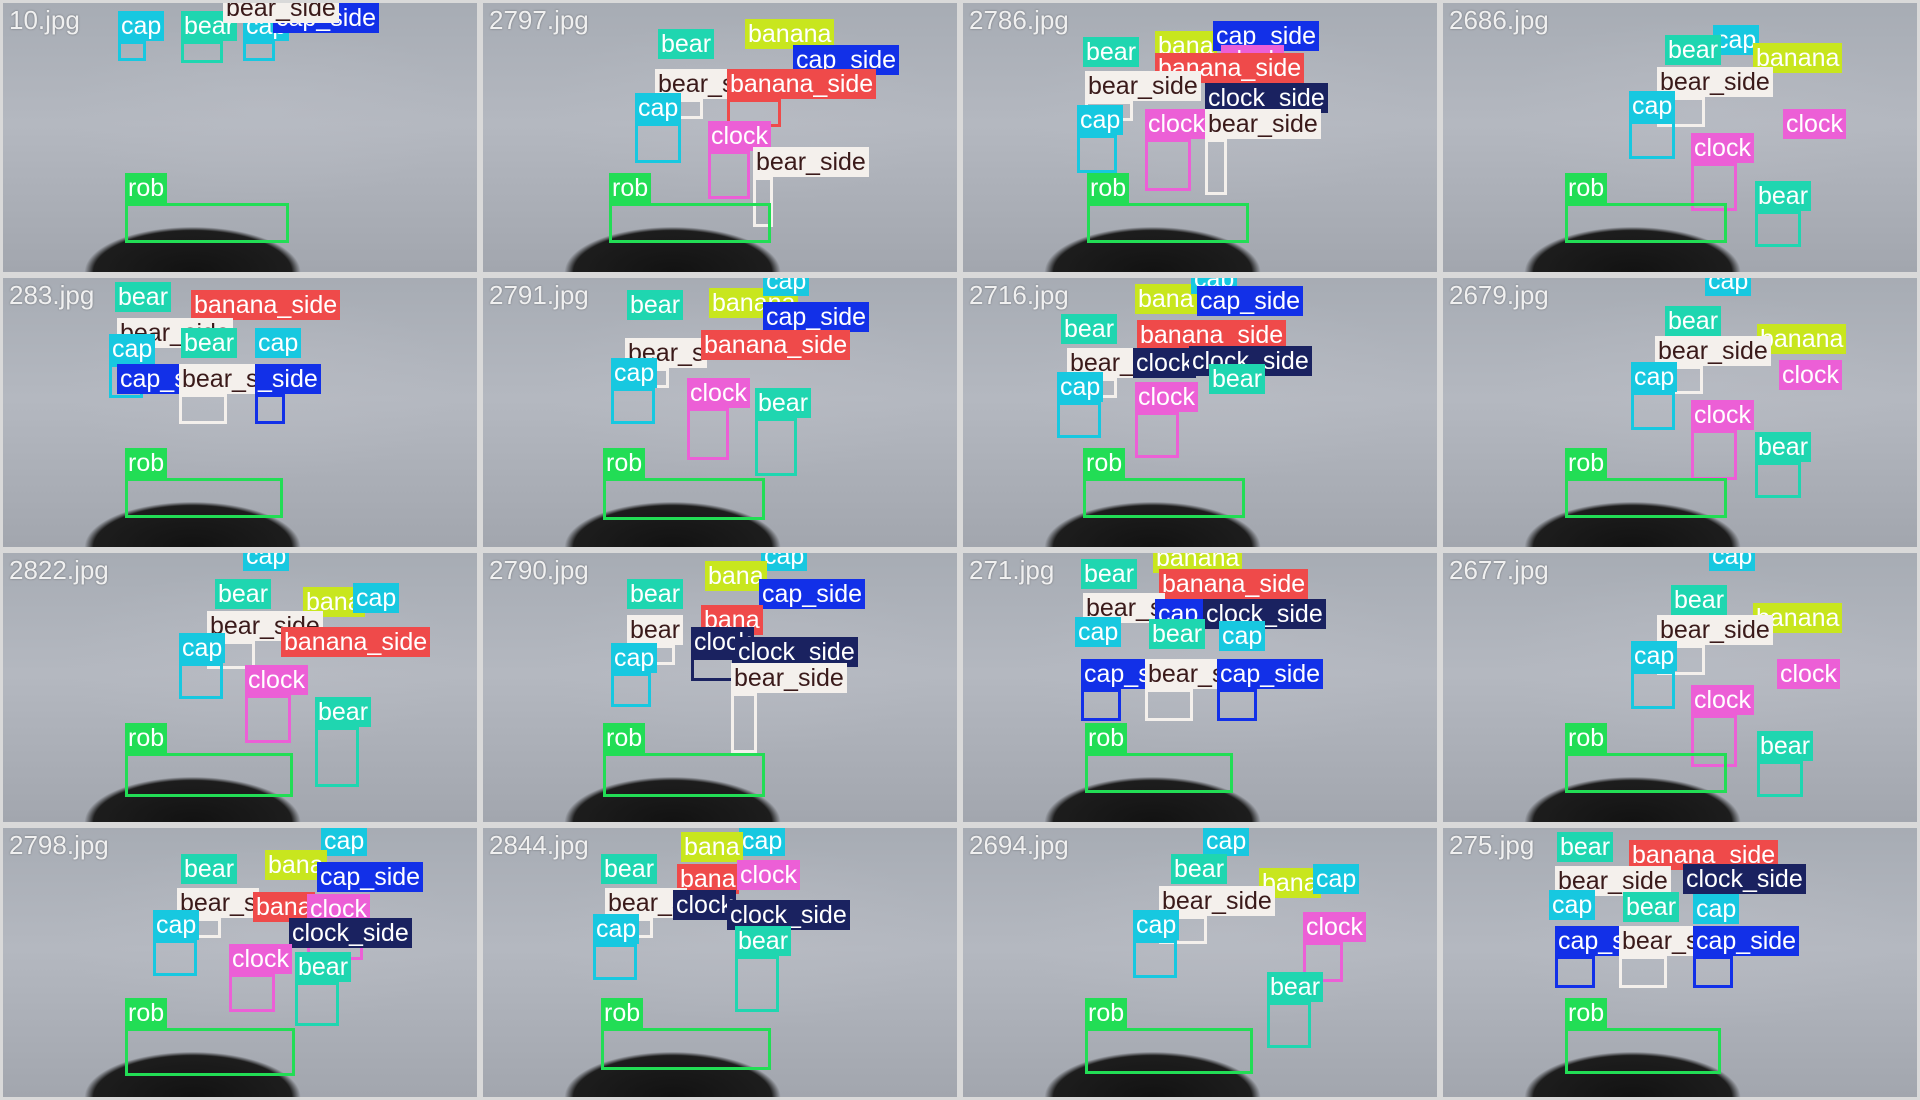  What do you see at coordinates (1019, 20) in the screenshot?
I see `image-filename: 2786.jpg` at bounding box center [1019, 20].